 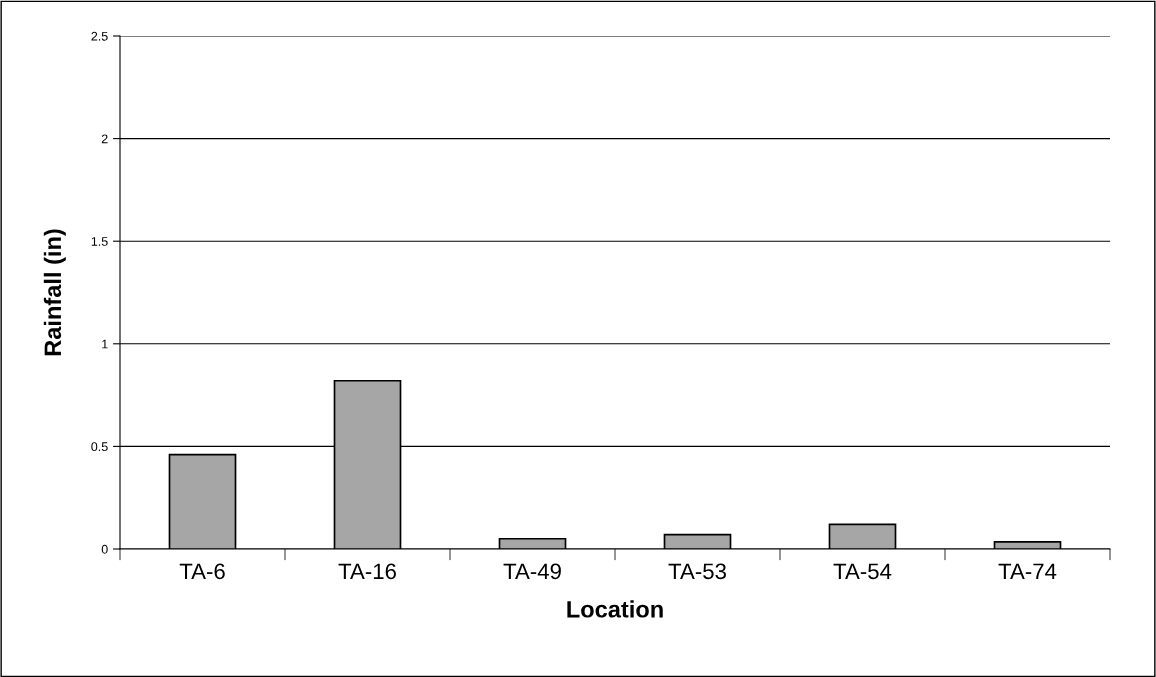 What do you see at coordinates (532, 571) in the screenshot?
I see `x-tick-label: TA-49` at bounding box center [532, 571].